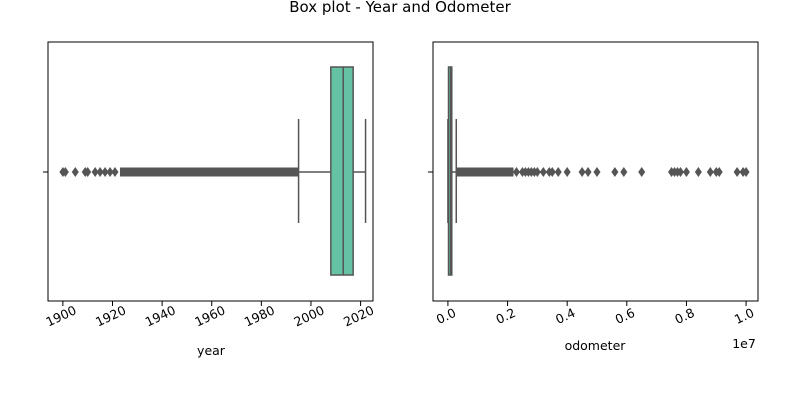  Describe the element at coordinates (684, 316) in the screenshot. I see `odometer-tick-label: 0.8` at that location.